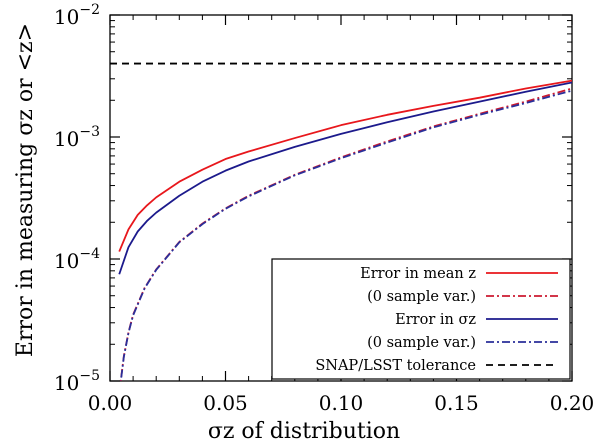 The image size is (608, 443). What do you see at coordinates (225, 403) in the screenshot?
I see `x-tick-label: 0.05` at bounding box center [225, 403].